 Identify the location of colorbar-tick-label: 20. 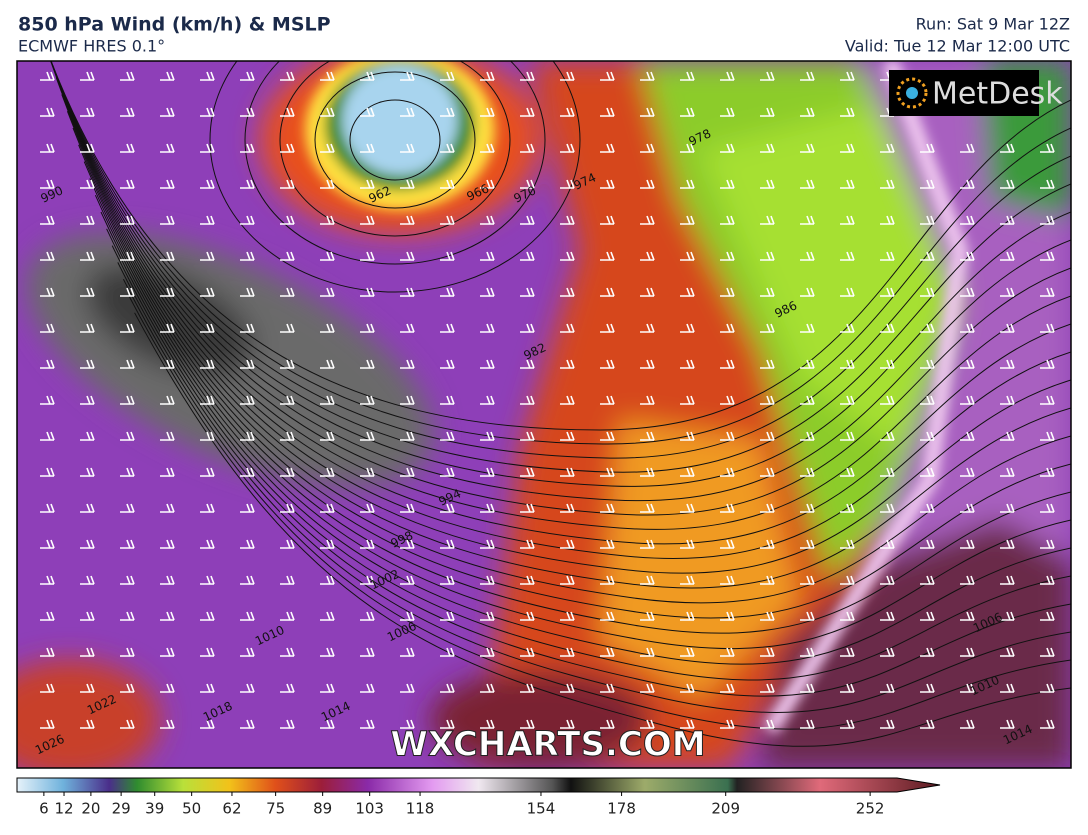
(90, 809).